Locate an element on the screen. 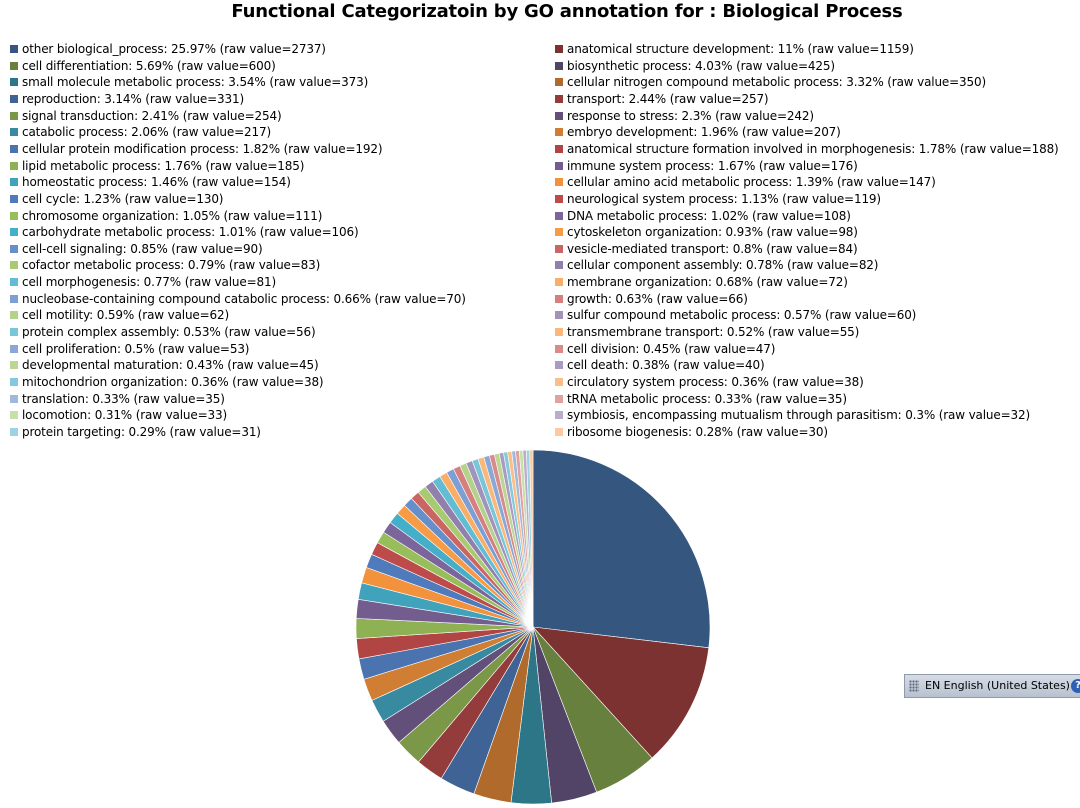 This screenshot has width=1080, height=808. legend-label: cell division: 0.45% (raw value=47) is located at coordinates (671, 348).